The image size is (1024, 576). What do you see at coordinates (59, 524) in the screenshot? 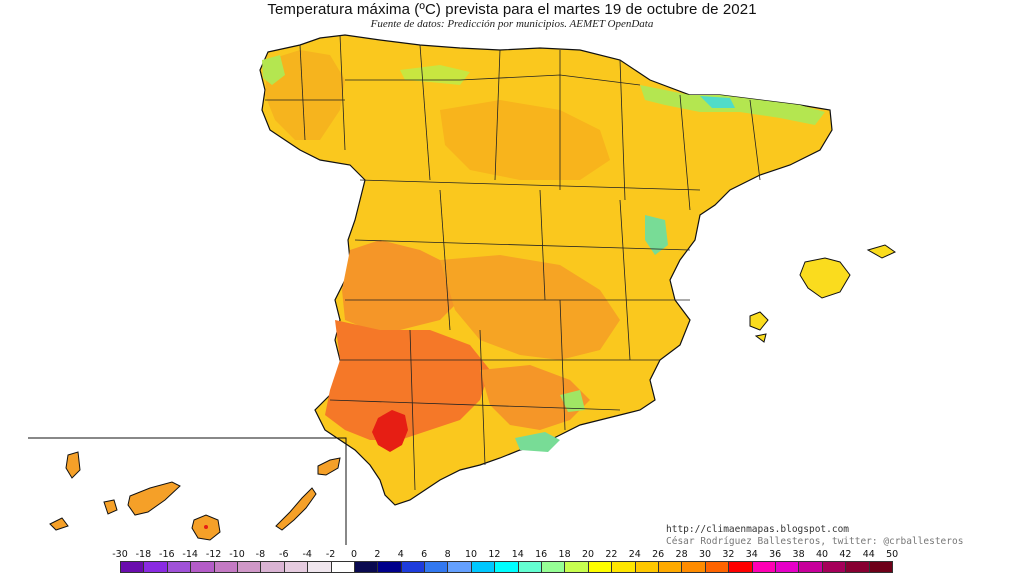
I see `island-el-hierro` at bounding box center [59, 524].